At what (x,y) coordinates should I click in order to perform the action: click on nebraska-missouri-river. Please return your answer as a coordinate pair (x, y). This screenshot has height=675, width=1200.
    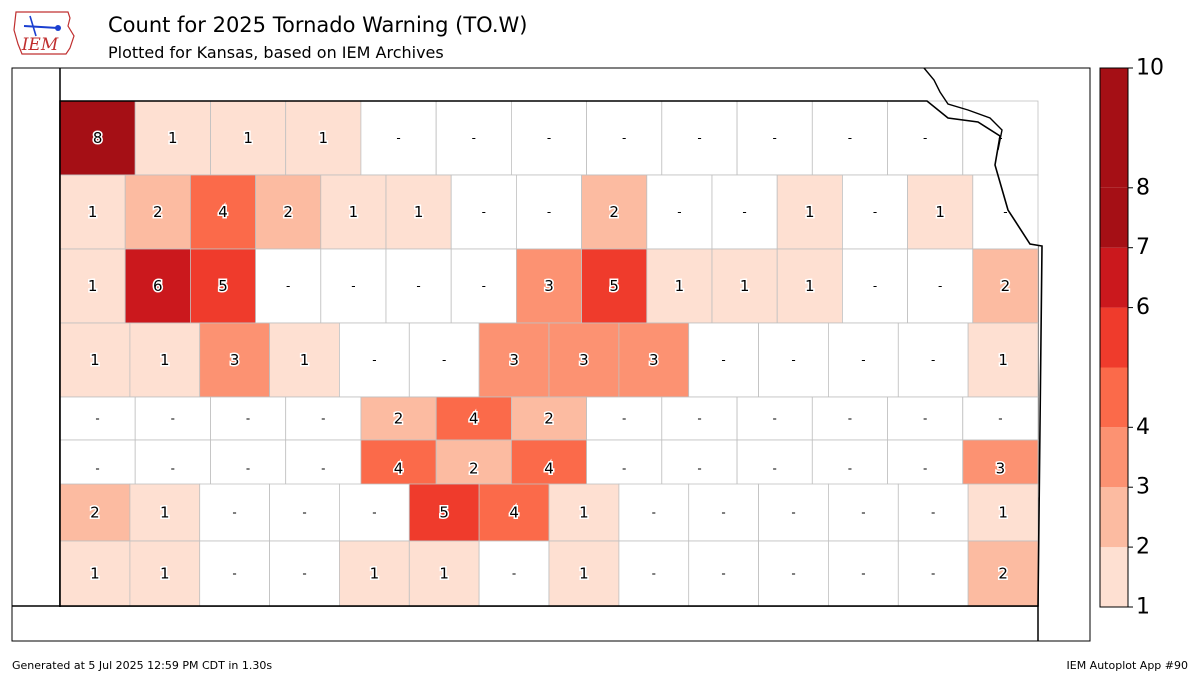
    Looking at the image, I should click on (963, 109).